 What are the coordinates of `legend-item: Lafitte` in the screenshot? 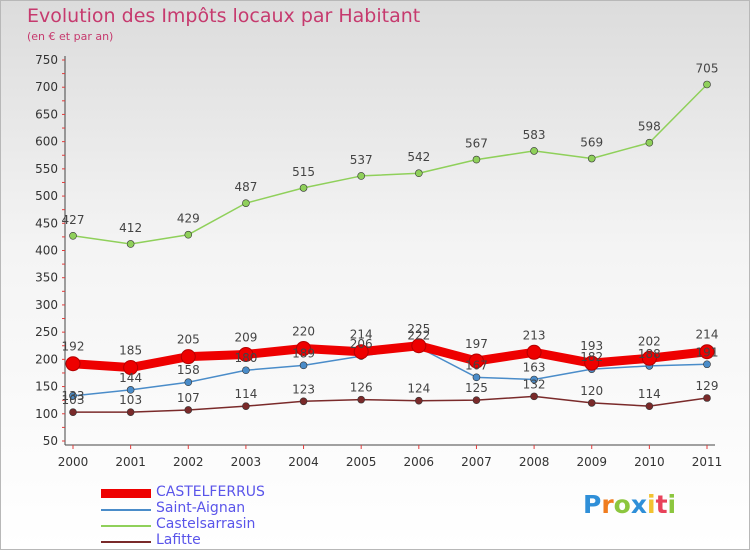 It's located at (231, 540).